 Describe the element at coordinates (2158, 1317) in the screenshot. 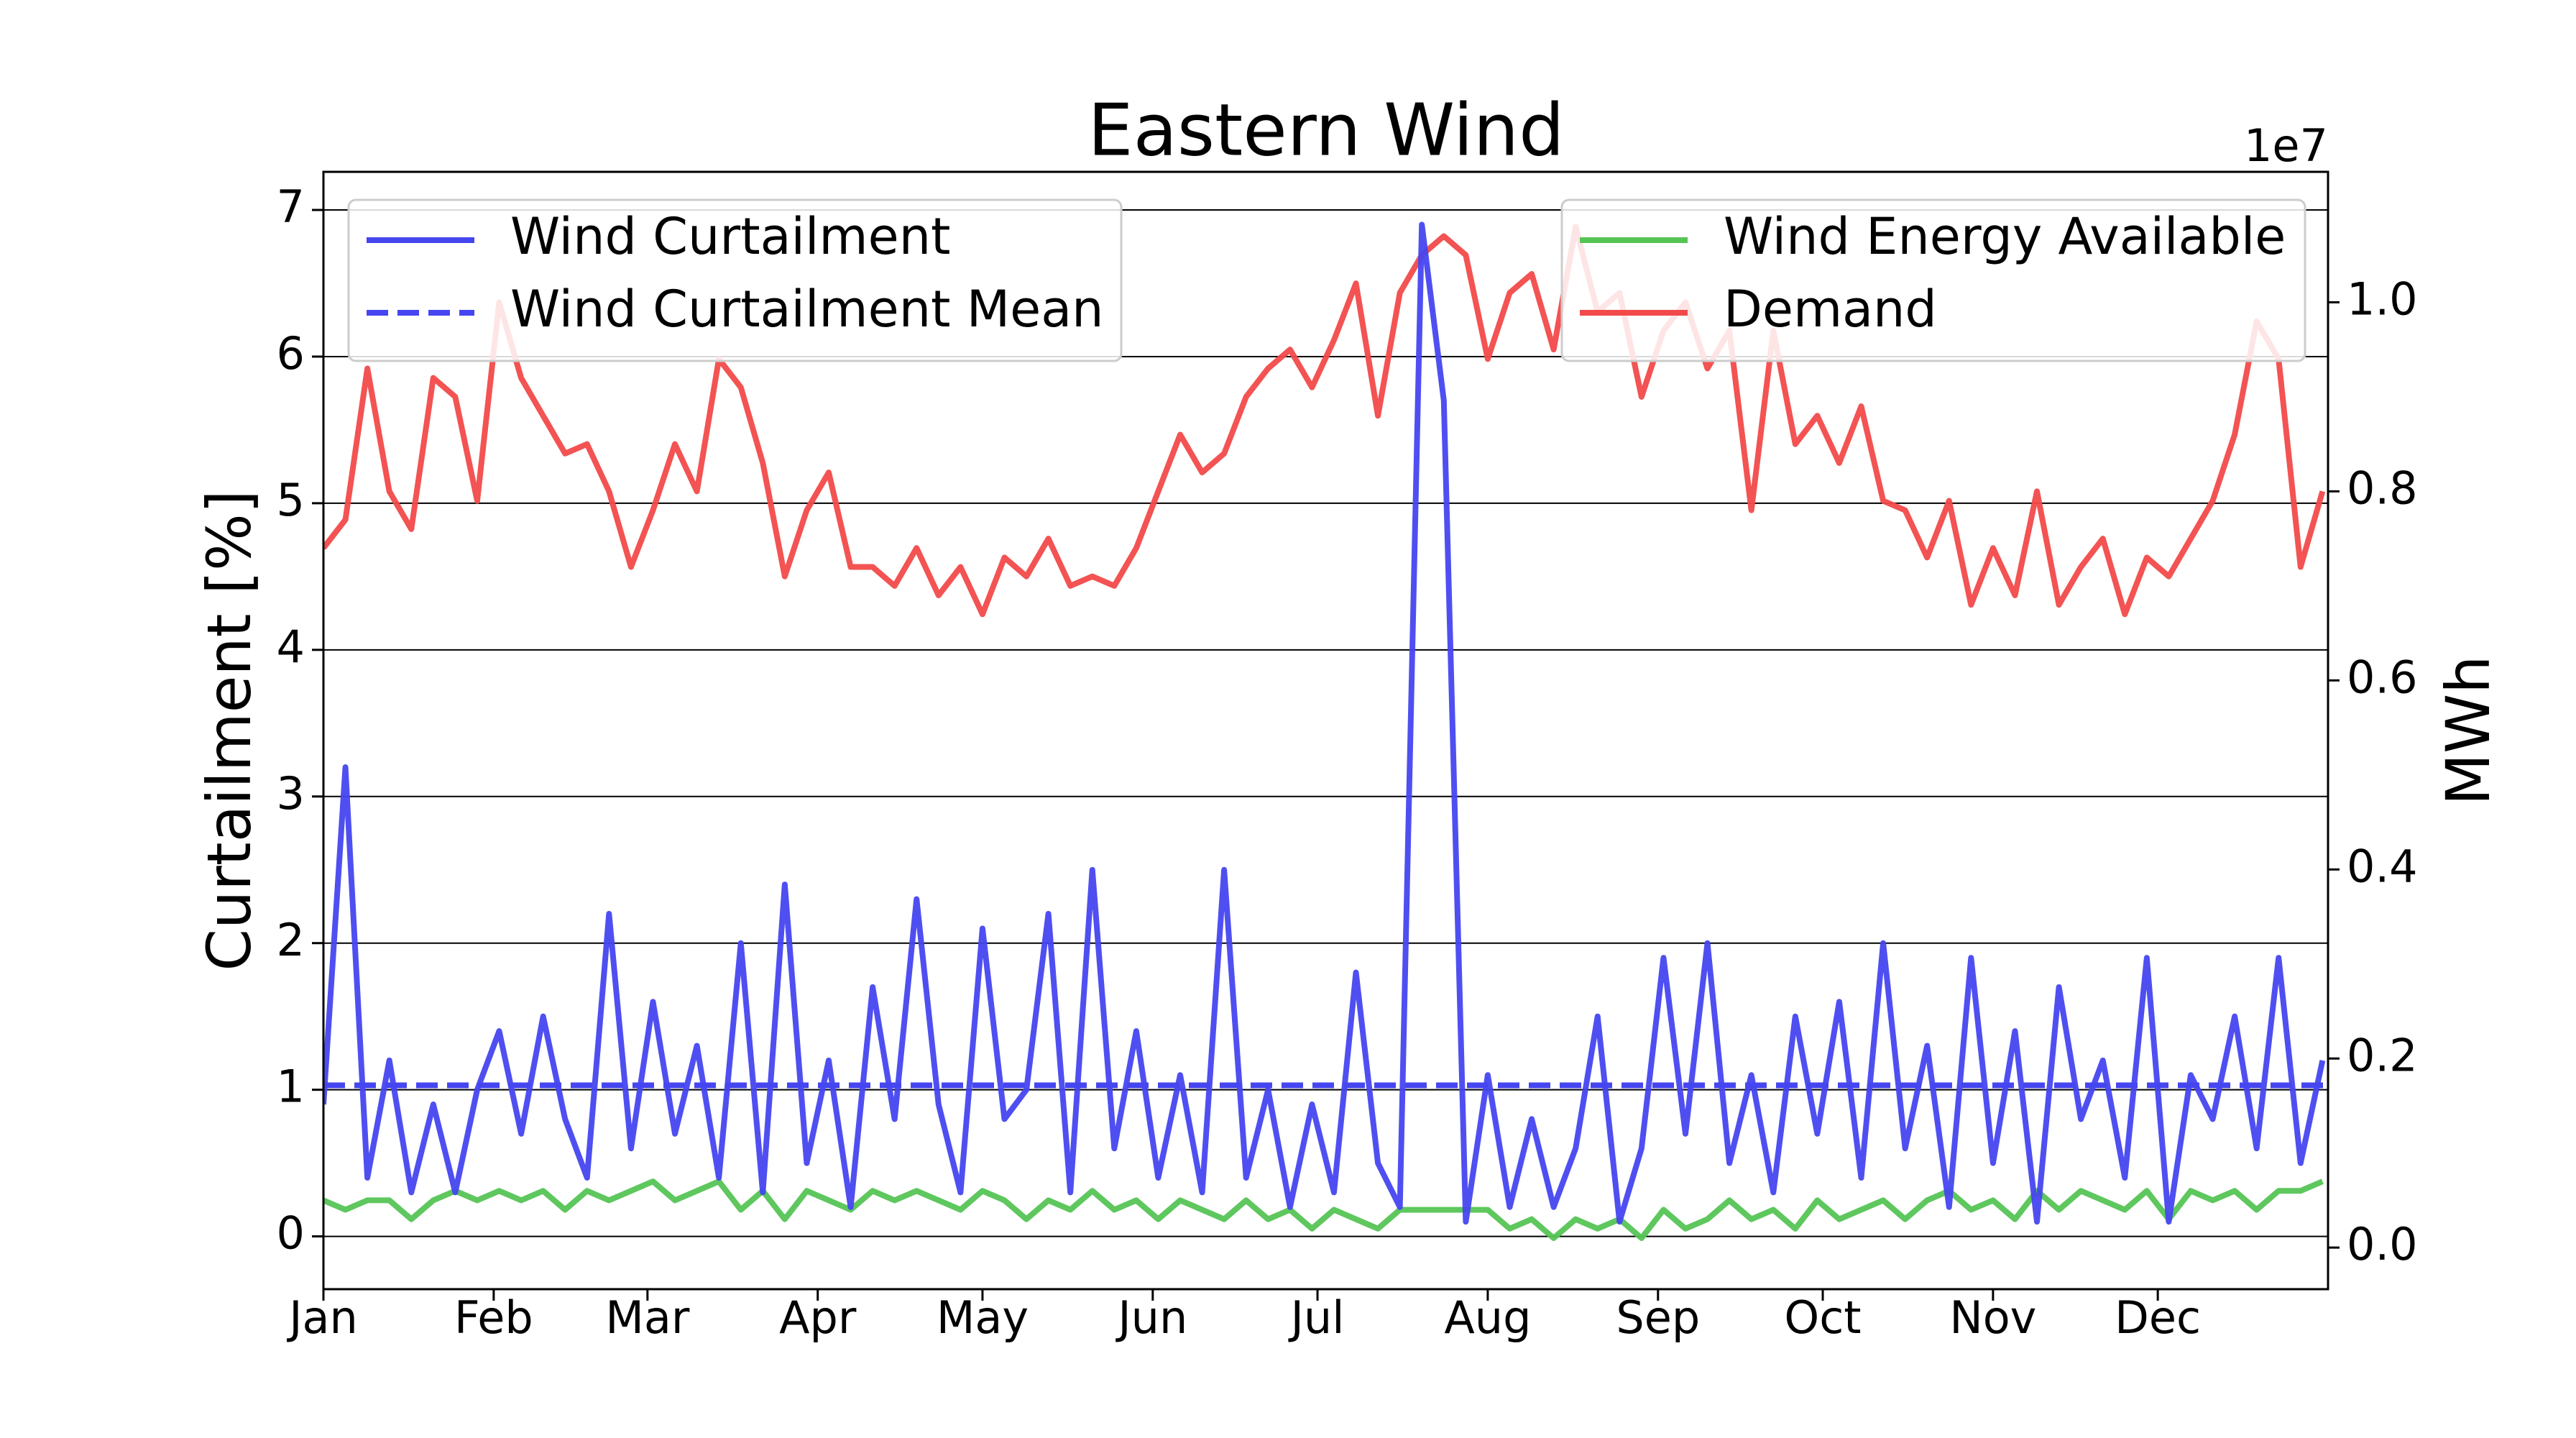

I see `x-tick-label: Dec` at that location.